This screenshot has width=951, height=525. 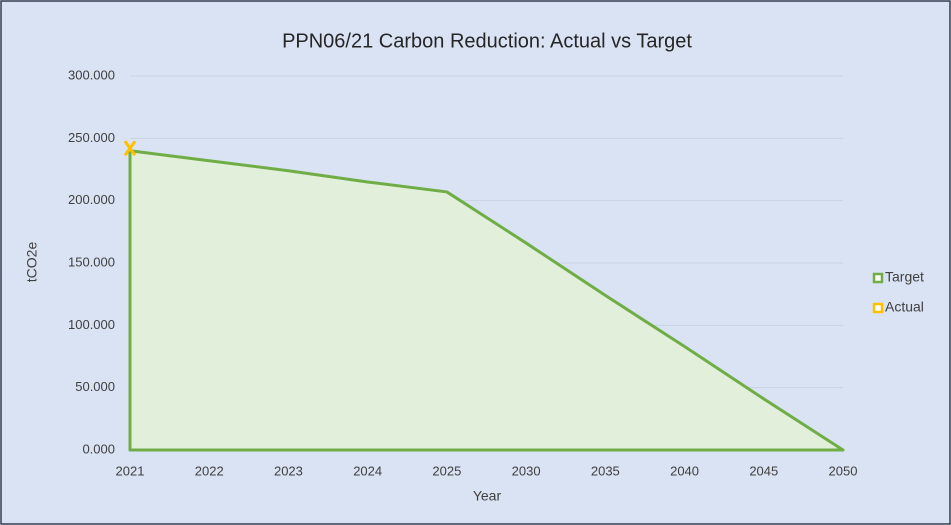 I want to click on x-tick-label: 2021, so click(x=130, y=470).